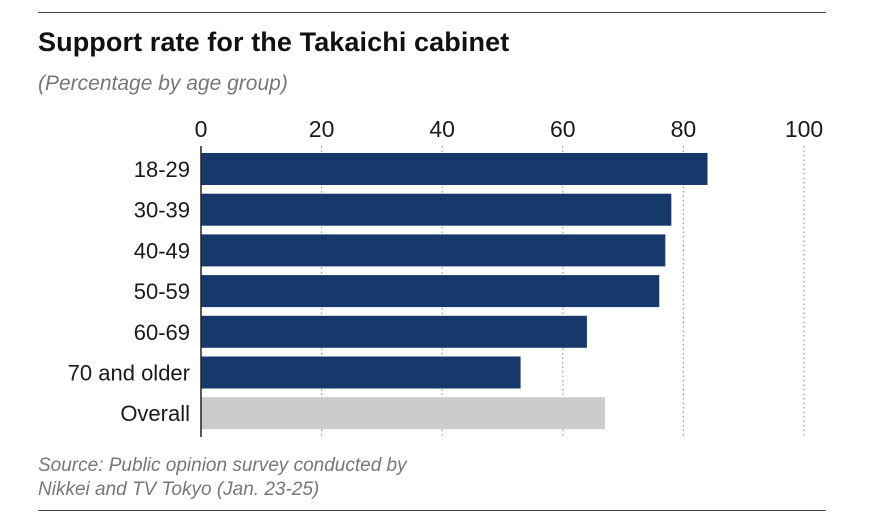  What do you see at coordinates (162, 250) in the screenshot?
I see `category-label-40-49: 40-49` at bounding box center [162, 250].